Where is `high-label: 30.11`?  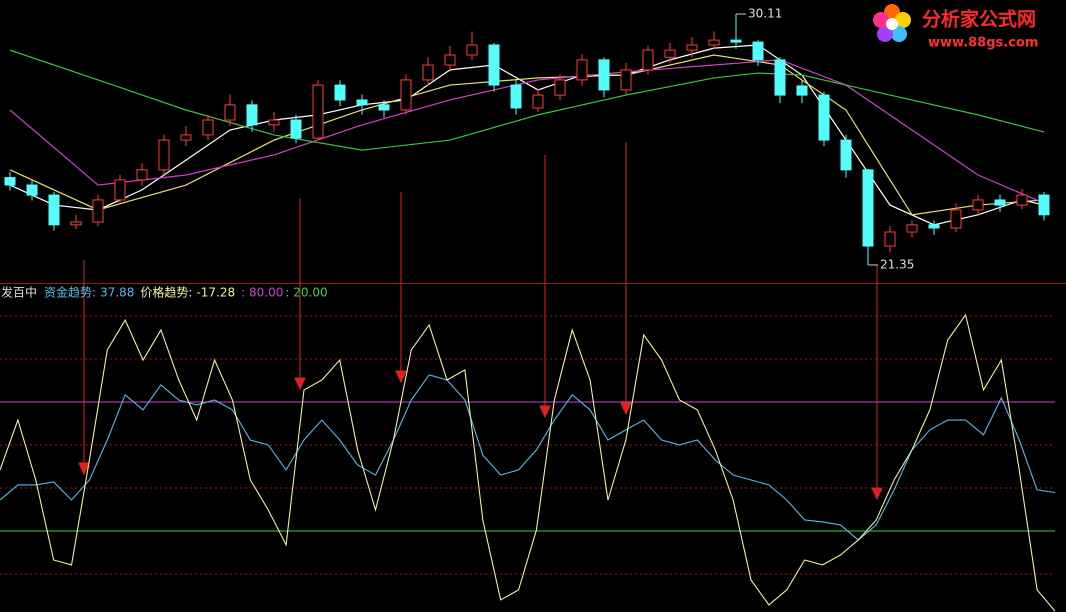
high-label: 30.11 is located at coordinates (765, 14).